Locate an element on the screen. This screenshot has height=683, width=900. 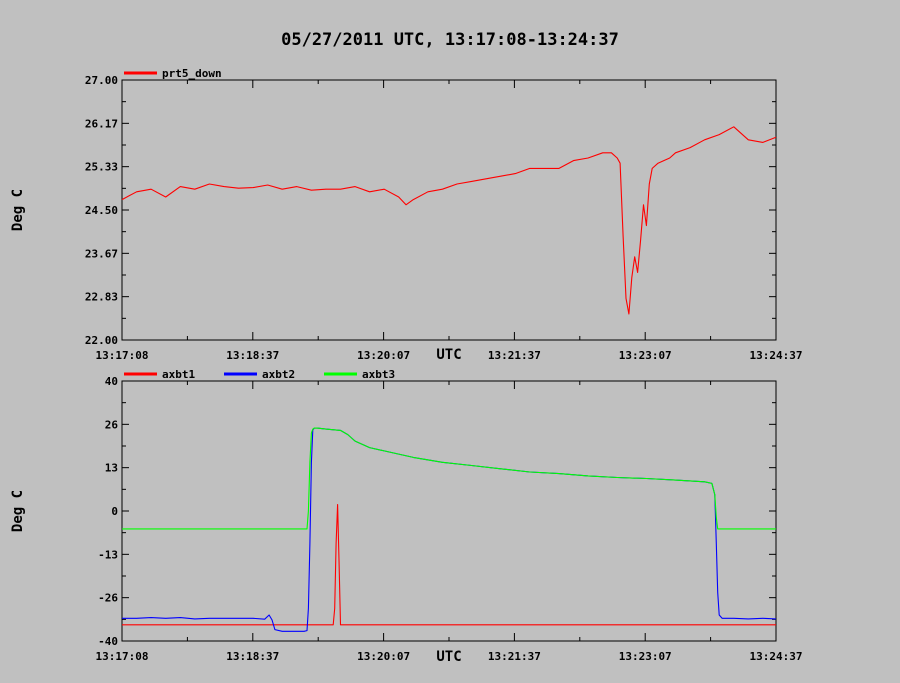
y-tick-label: 27.00 is located at coordinates (101, 80).